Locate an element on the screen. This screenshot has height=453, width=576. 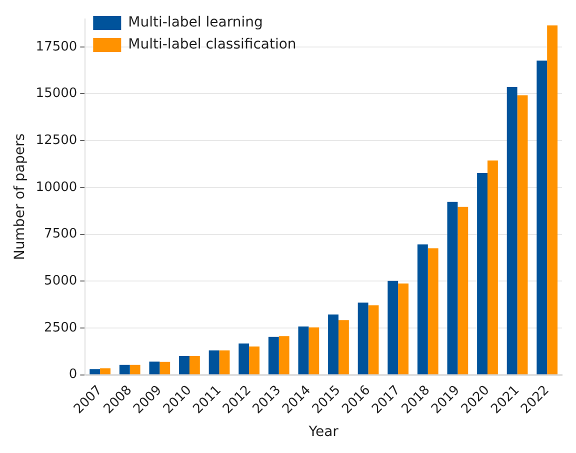
y-tick-label: 2500 is located at coordinates (61, 328).